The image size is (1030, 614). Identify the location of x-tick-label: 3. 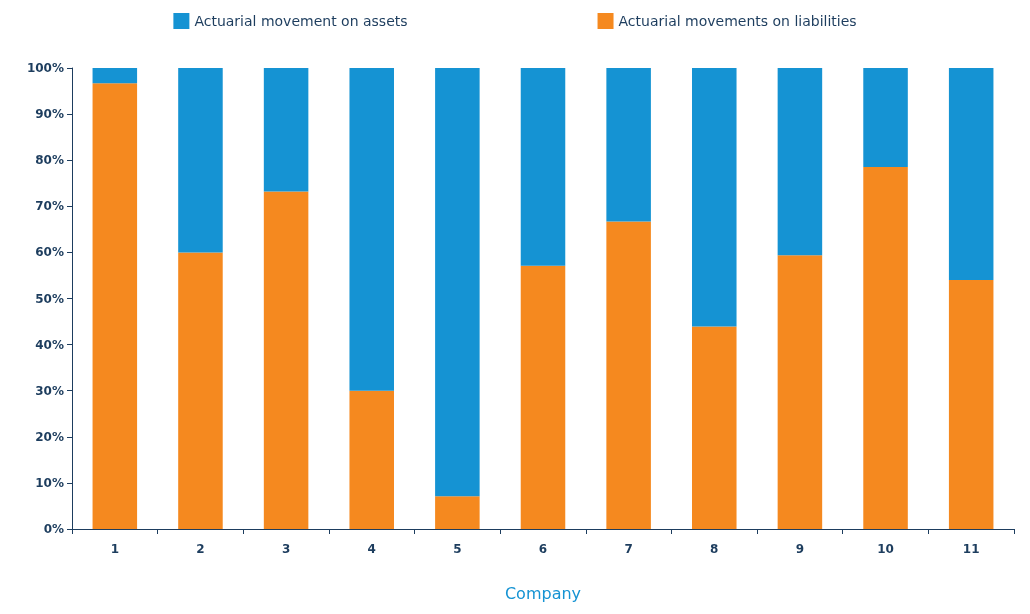
(286, 549).